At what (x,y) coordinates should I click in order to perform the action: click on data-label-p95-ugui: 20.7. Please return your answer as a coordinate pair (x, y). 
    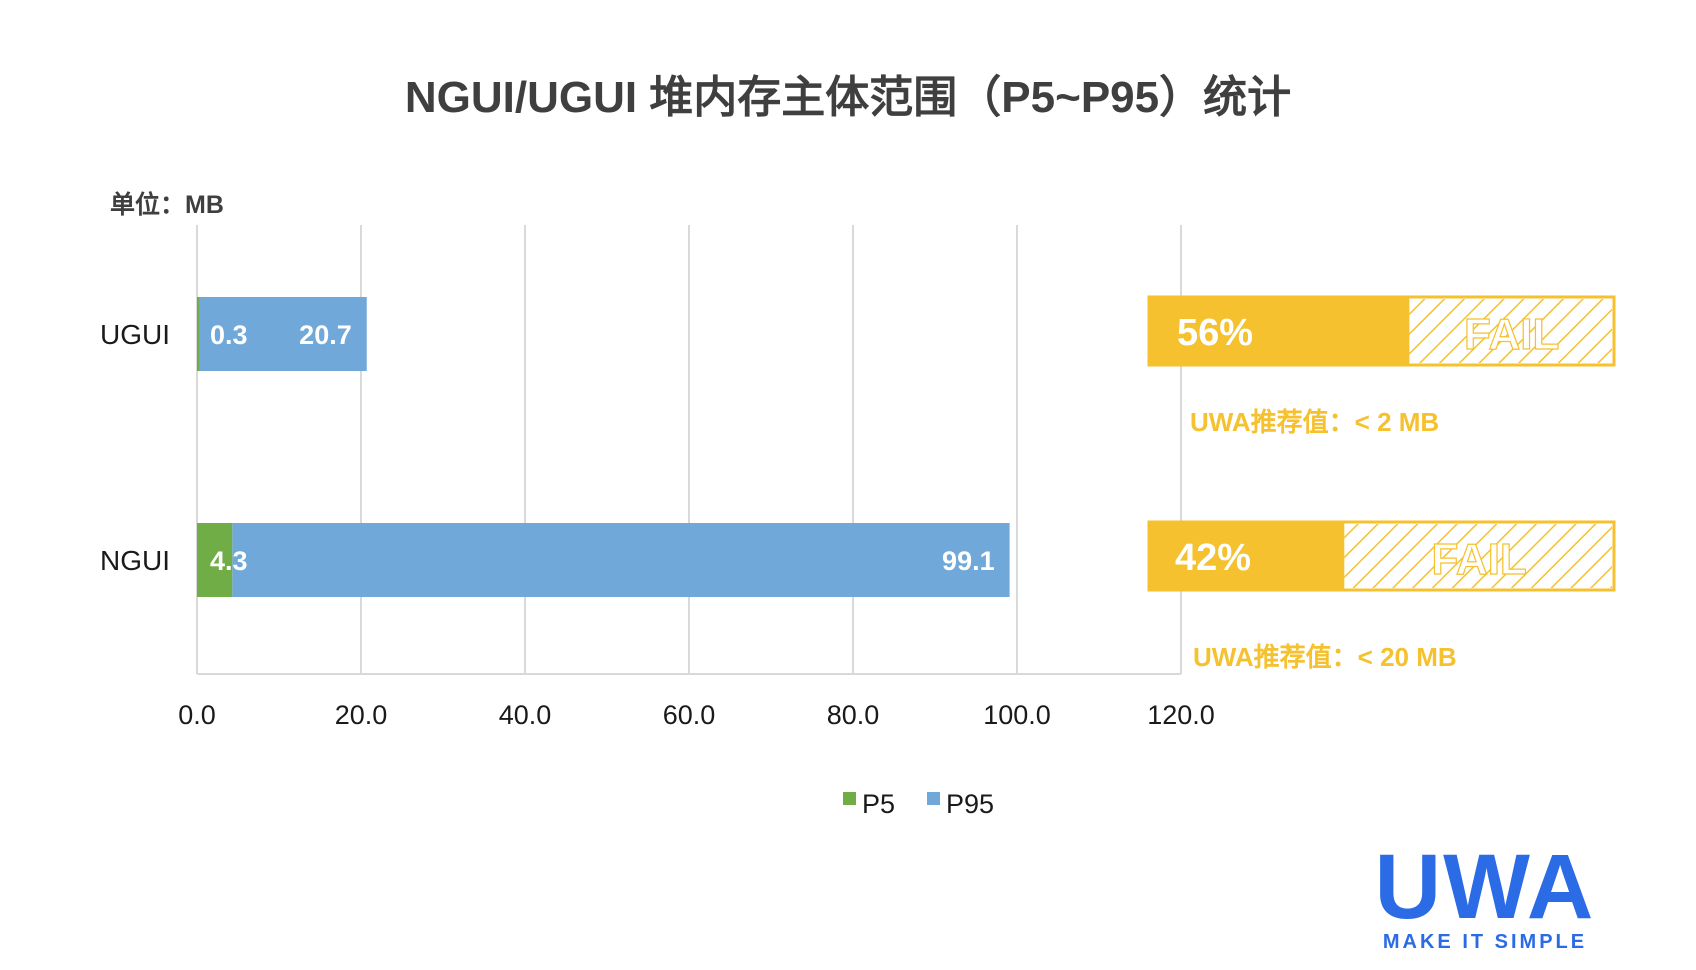
    Looking at the image, I should click on (325, 335).